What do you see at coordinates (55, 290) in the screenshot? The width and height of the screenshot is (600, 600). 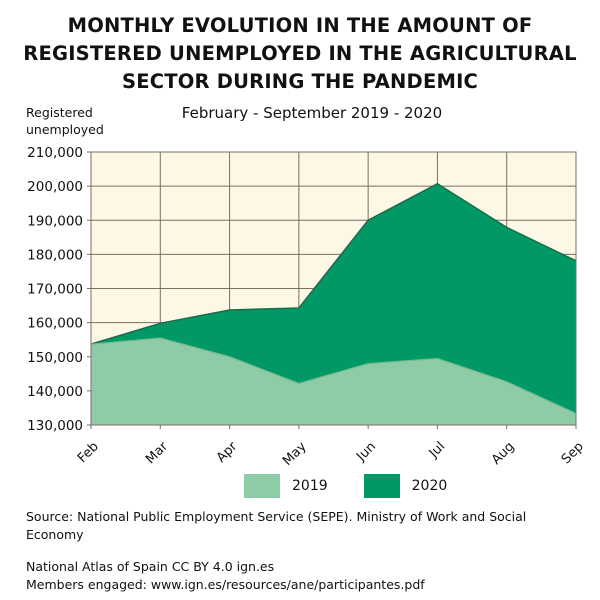 I see `y-tick-label: 170,000` at bounding box center [55, 290].